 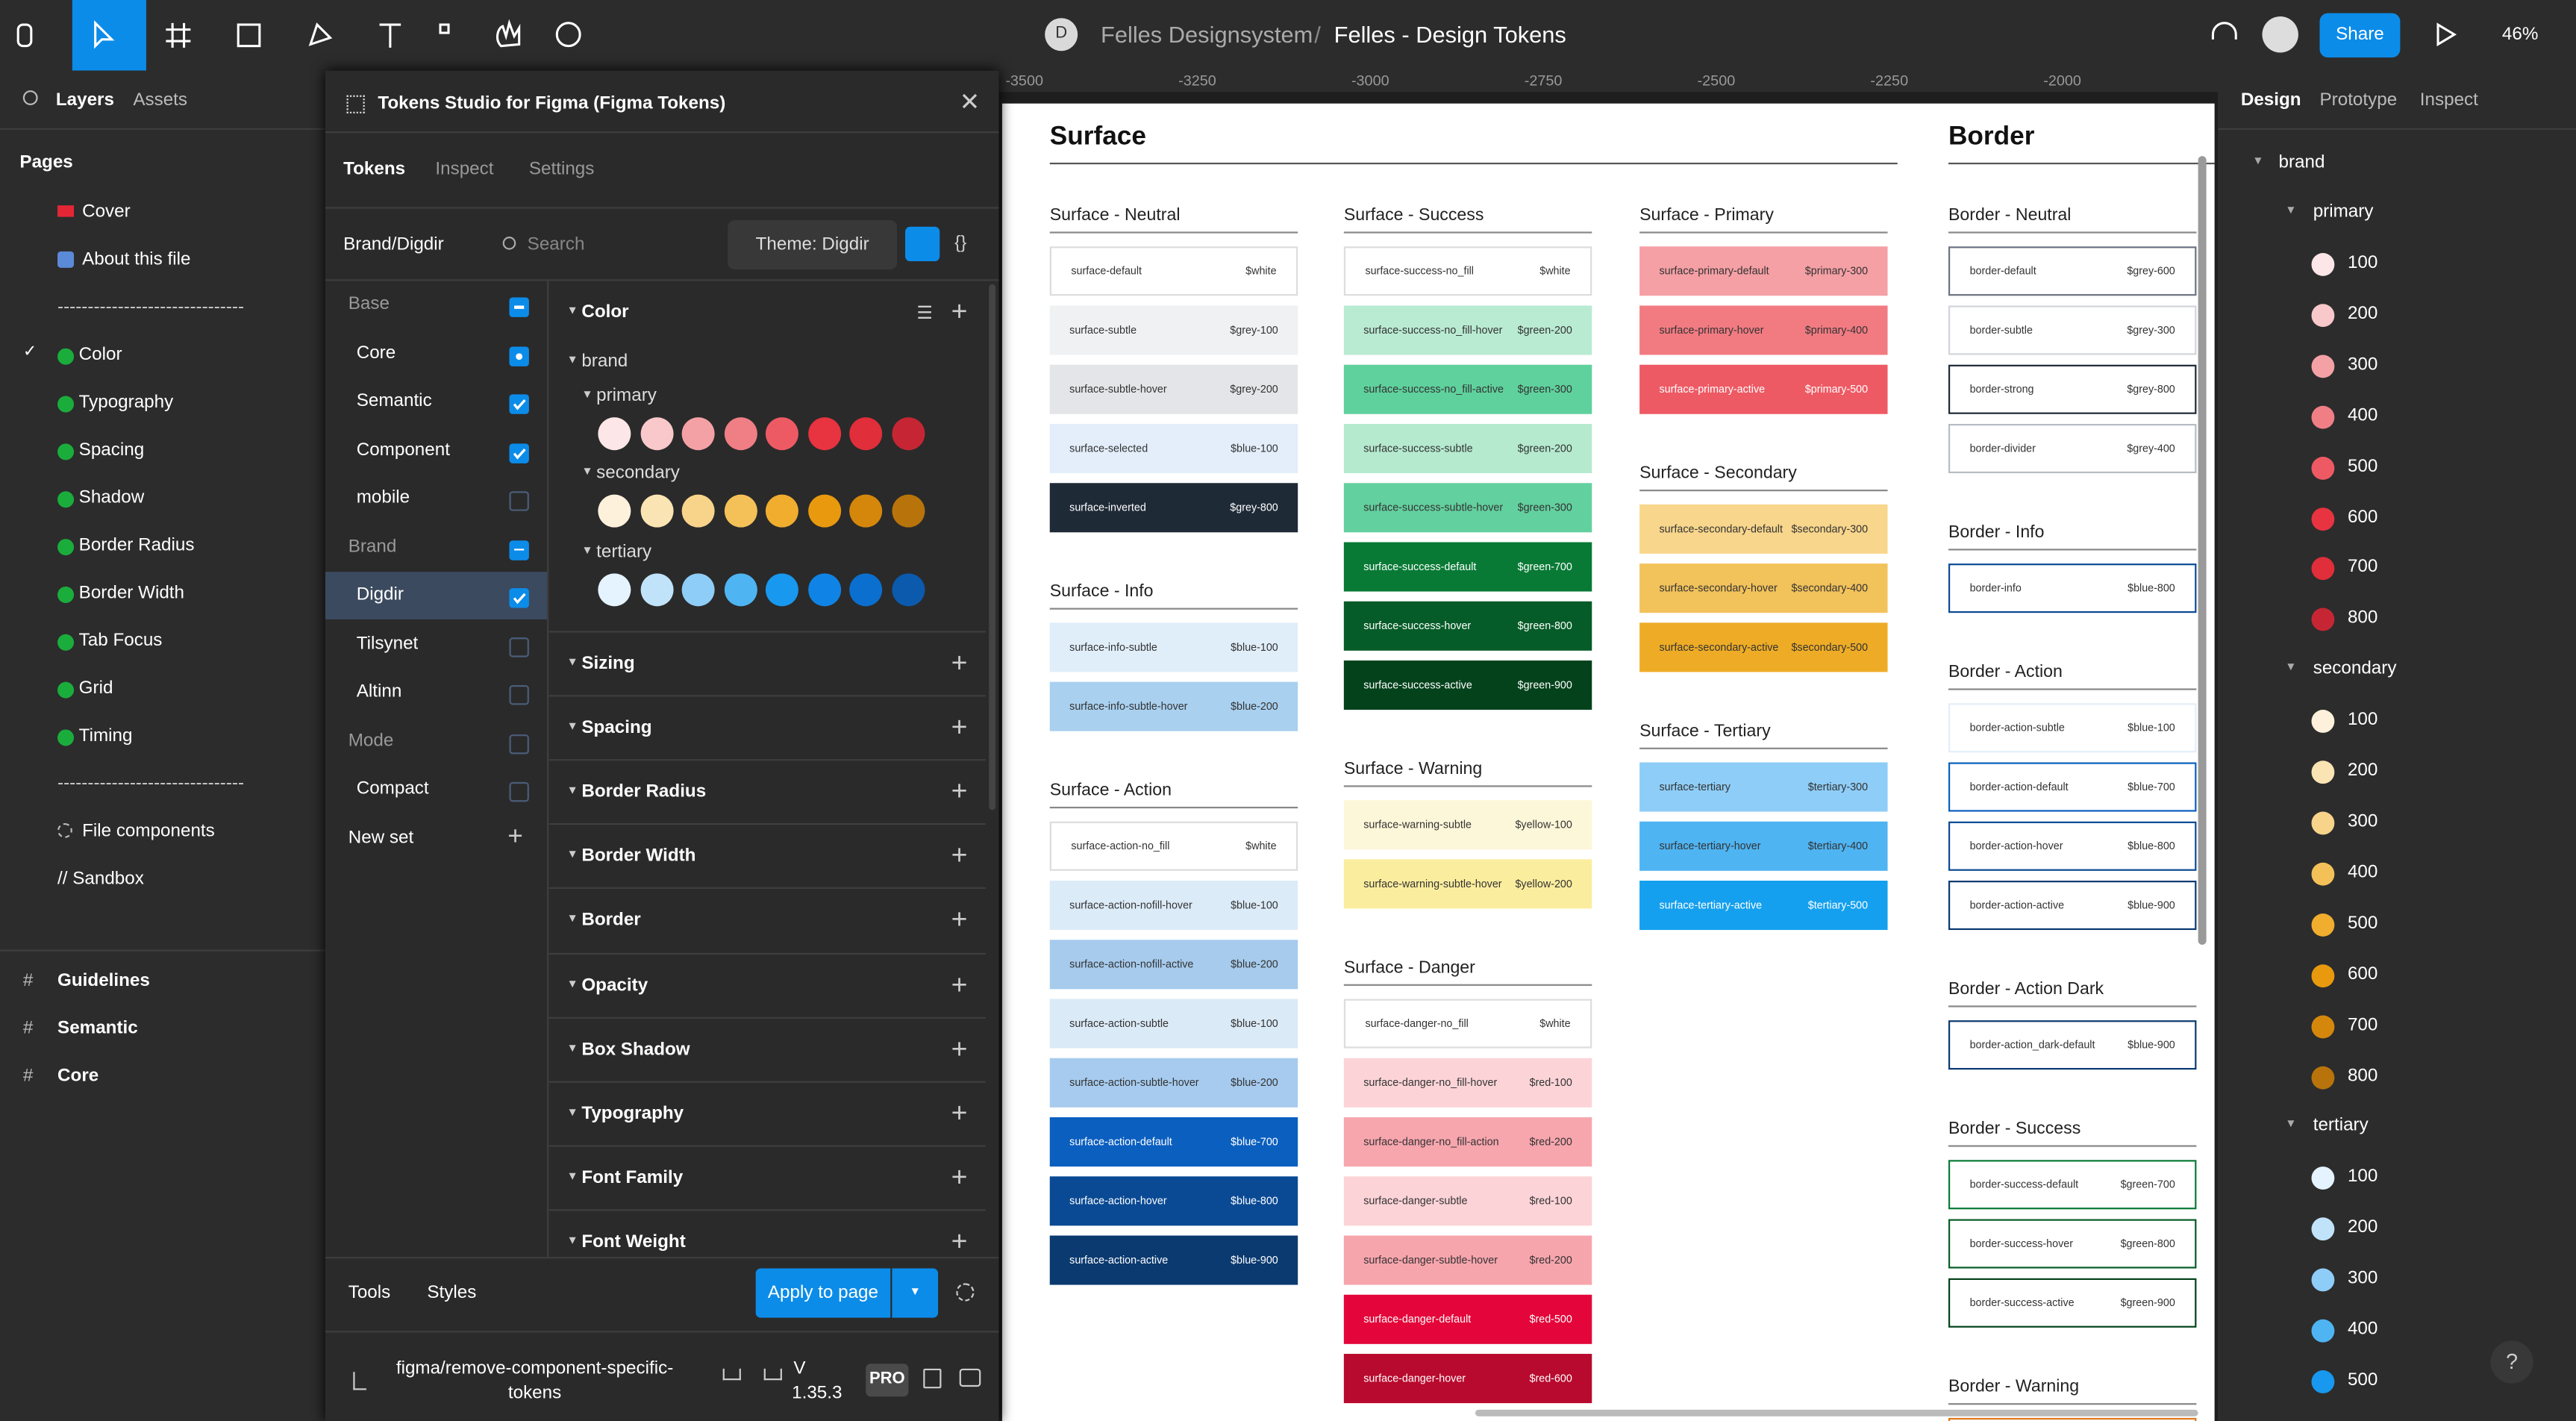 I want to click on group-name: Opacity, so click(x=614, y=985).